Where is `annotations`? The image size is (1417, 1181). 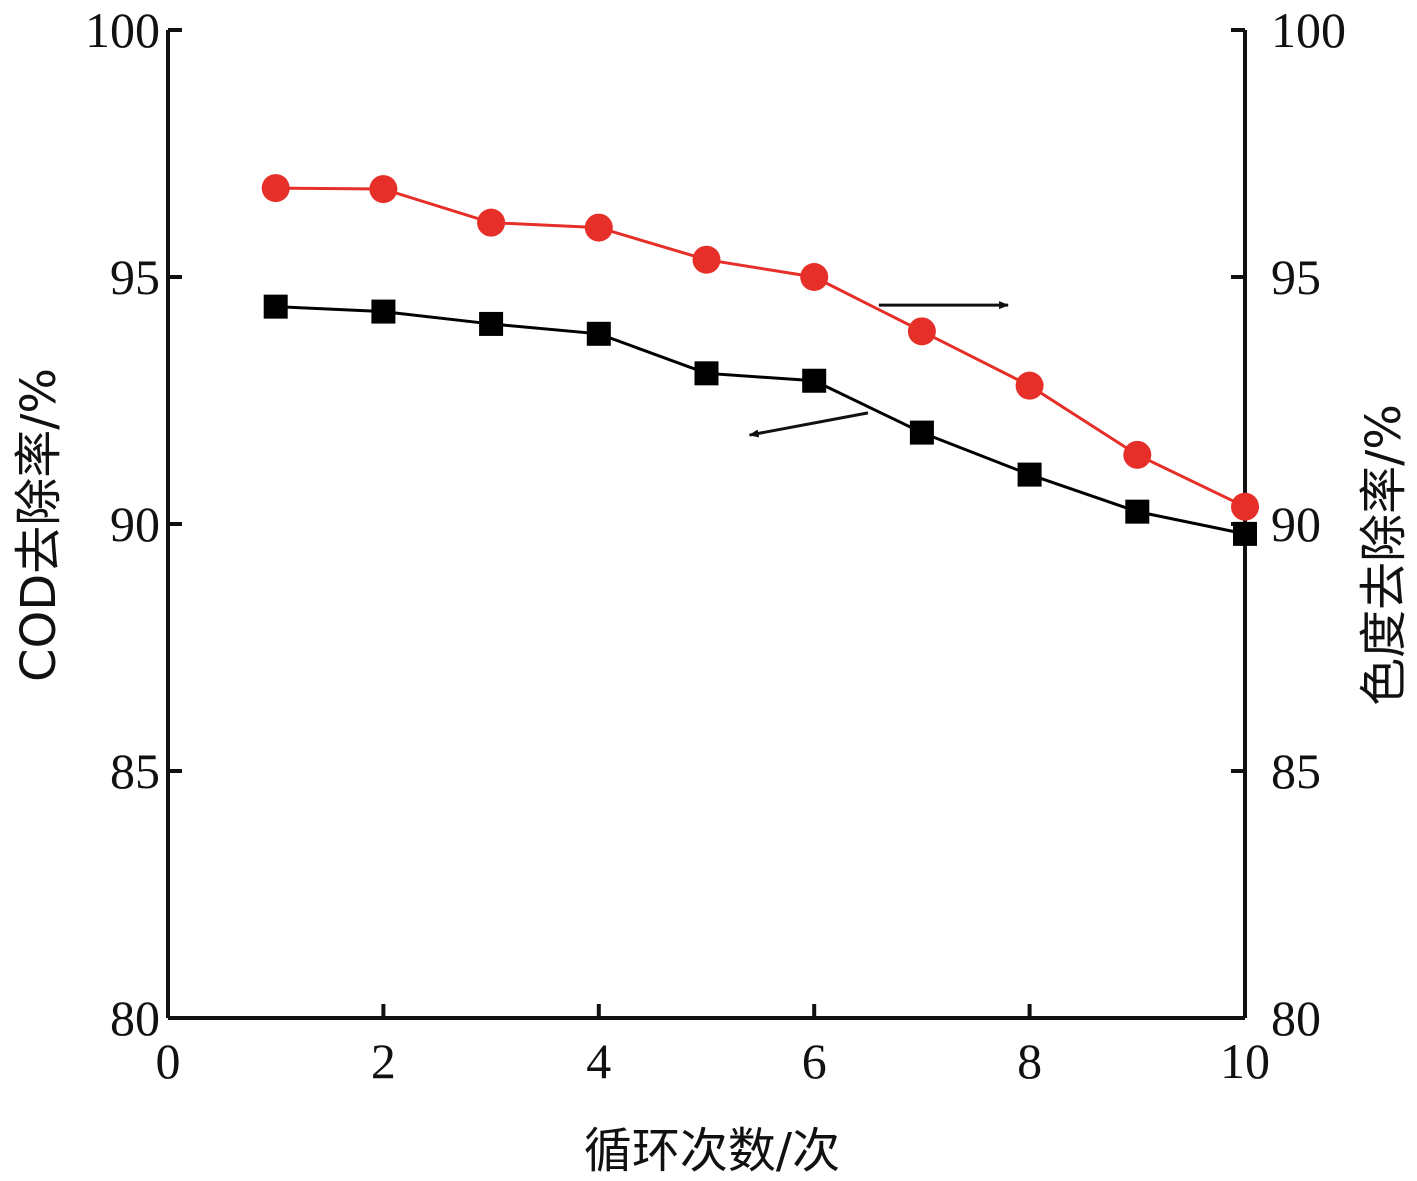 annotations is located at coordinates (879, 369).